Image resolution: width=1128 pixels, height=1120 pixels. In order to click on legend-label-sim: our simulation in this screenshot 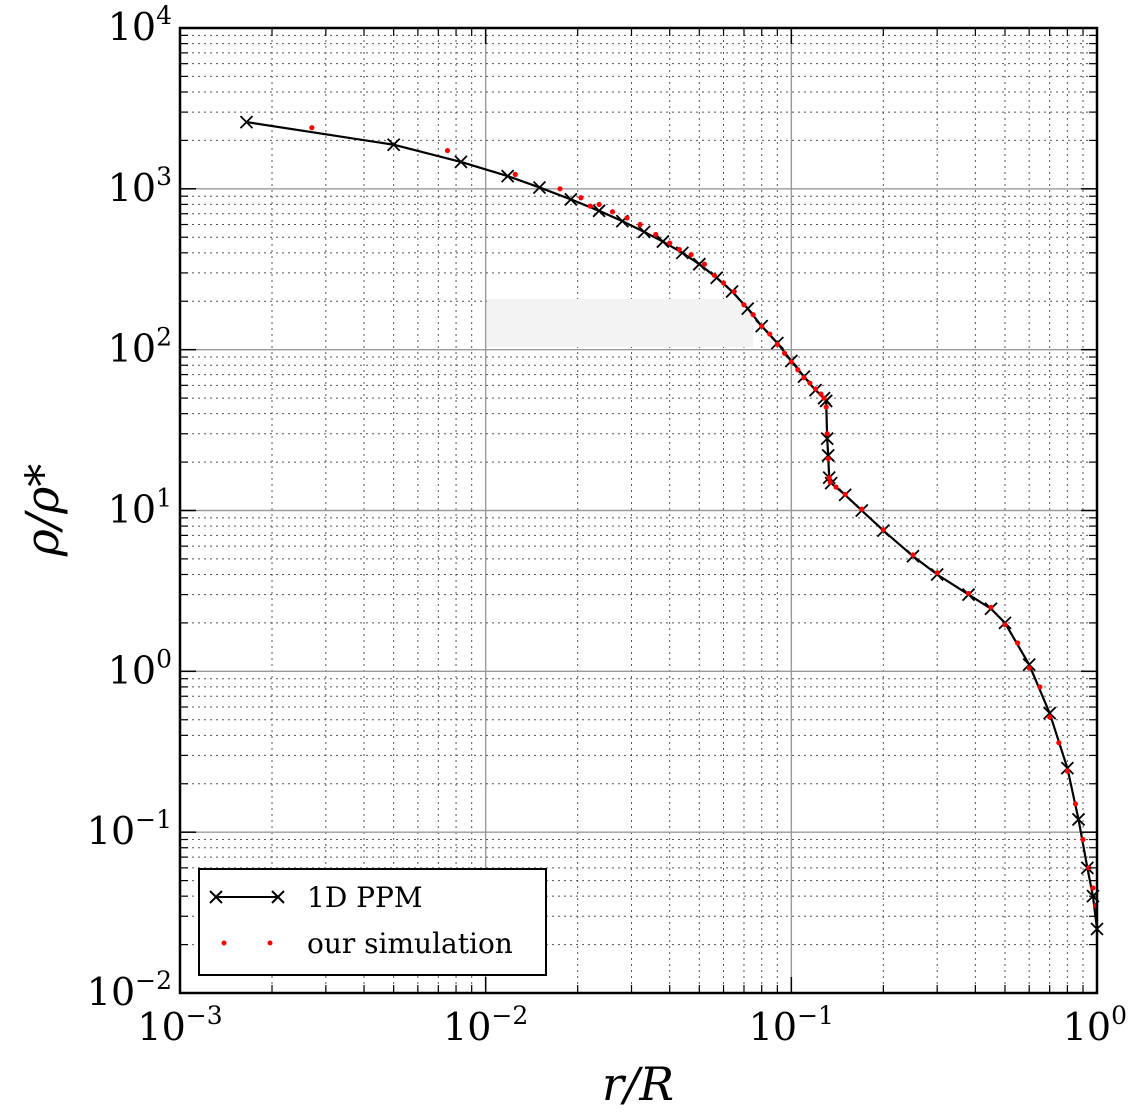, I will do `click(410, 943)`.